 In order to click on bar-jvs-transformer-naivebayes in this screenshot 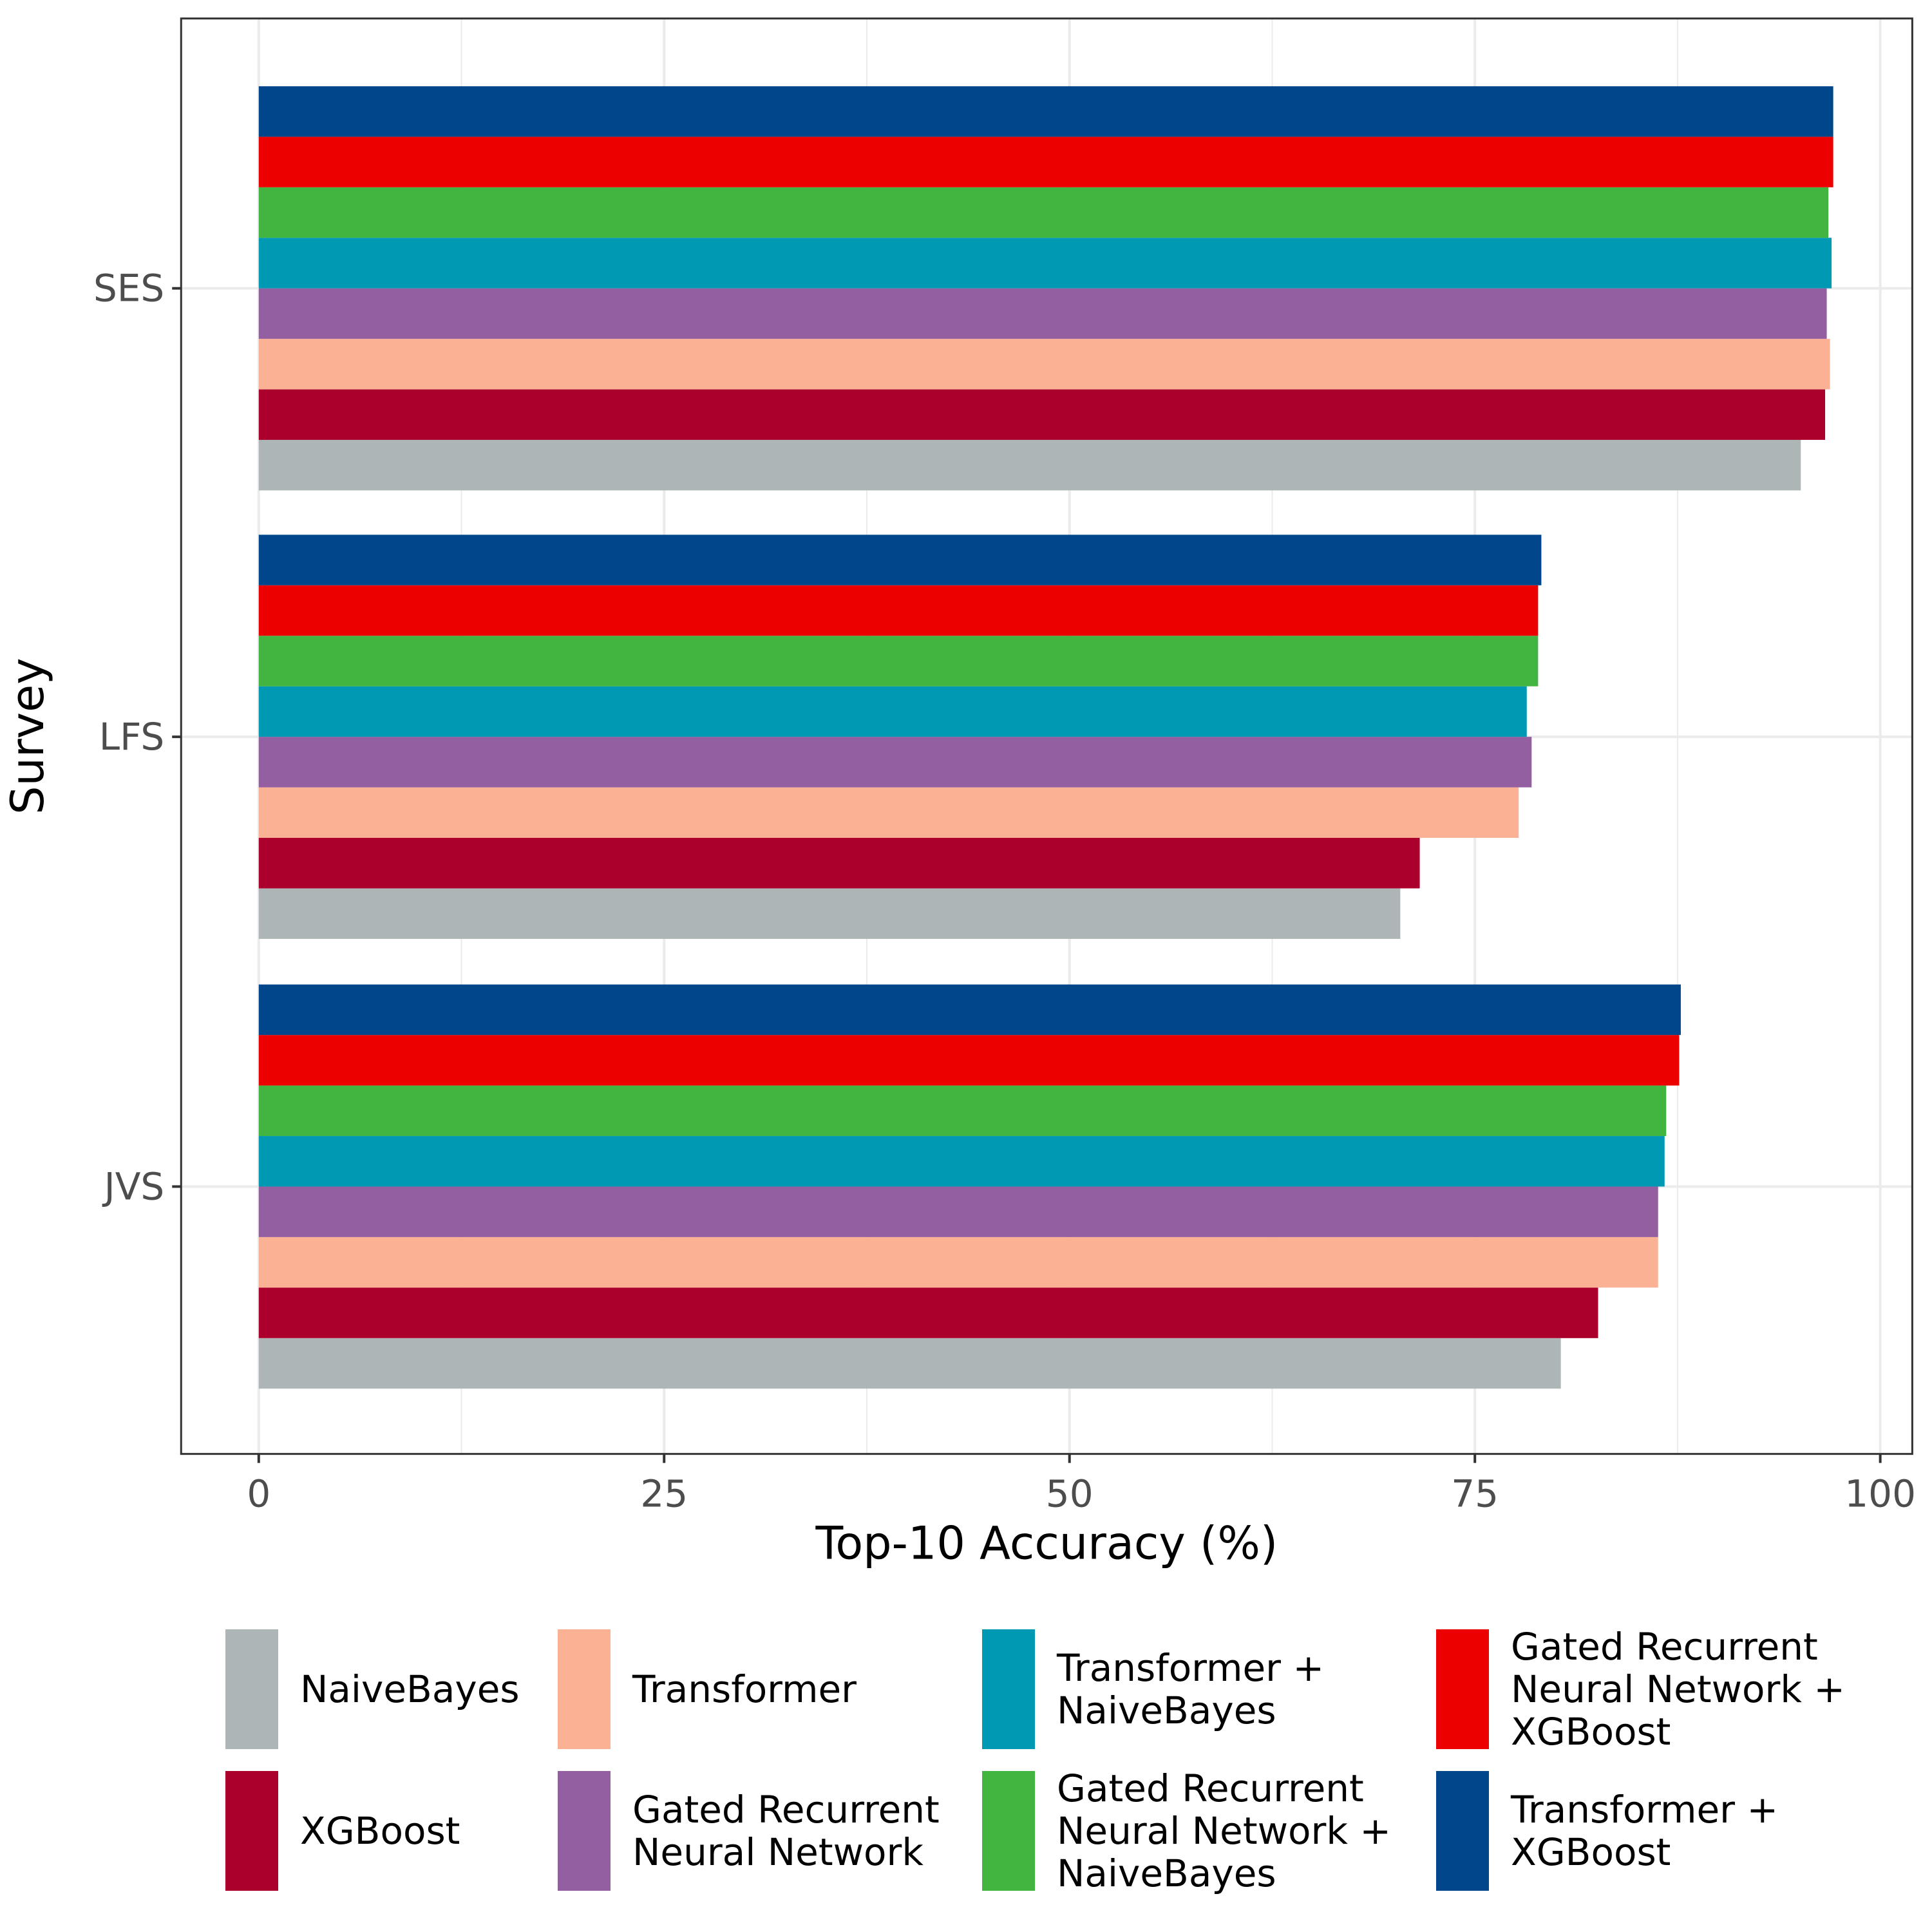, I will do `click(962, 1161)`.